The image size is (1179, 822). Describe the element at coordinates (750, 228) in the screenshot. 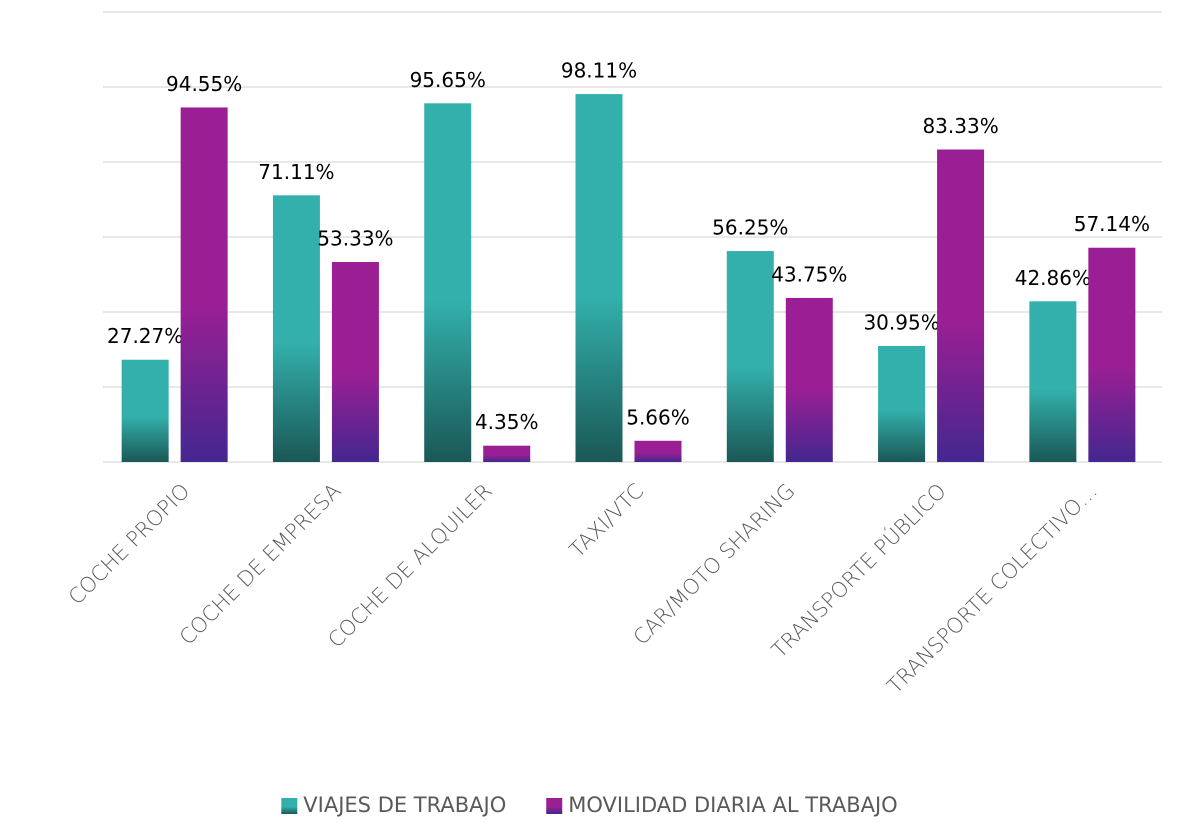

I see `value-label: 56.25%` at that location.